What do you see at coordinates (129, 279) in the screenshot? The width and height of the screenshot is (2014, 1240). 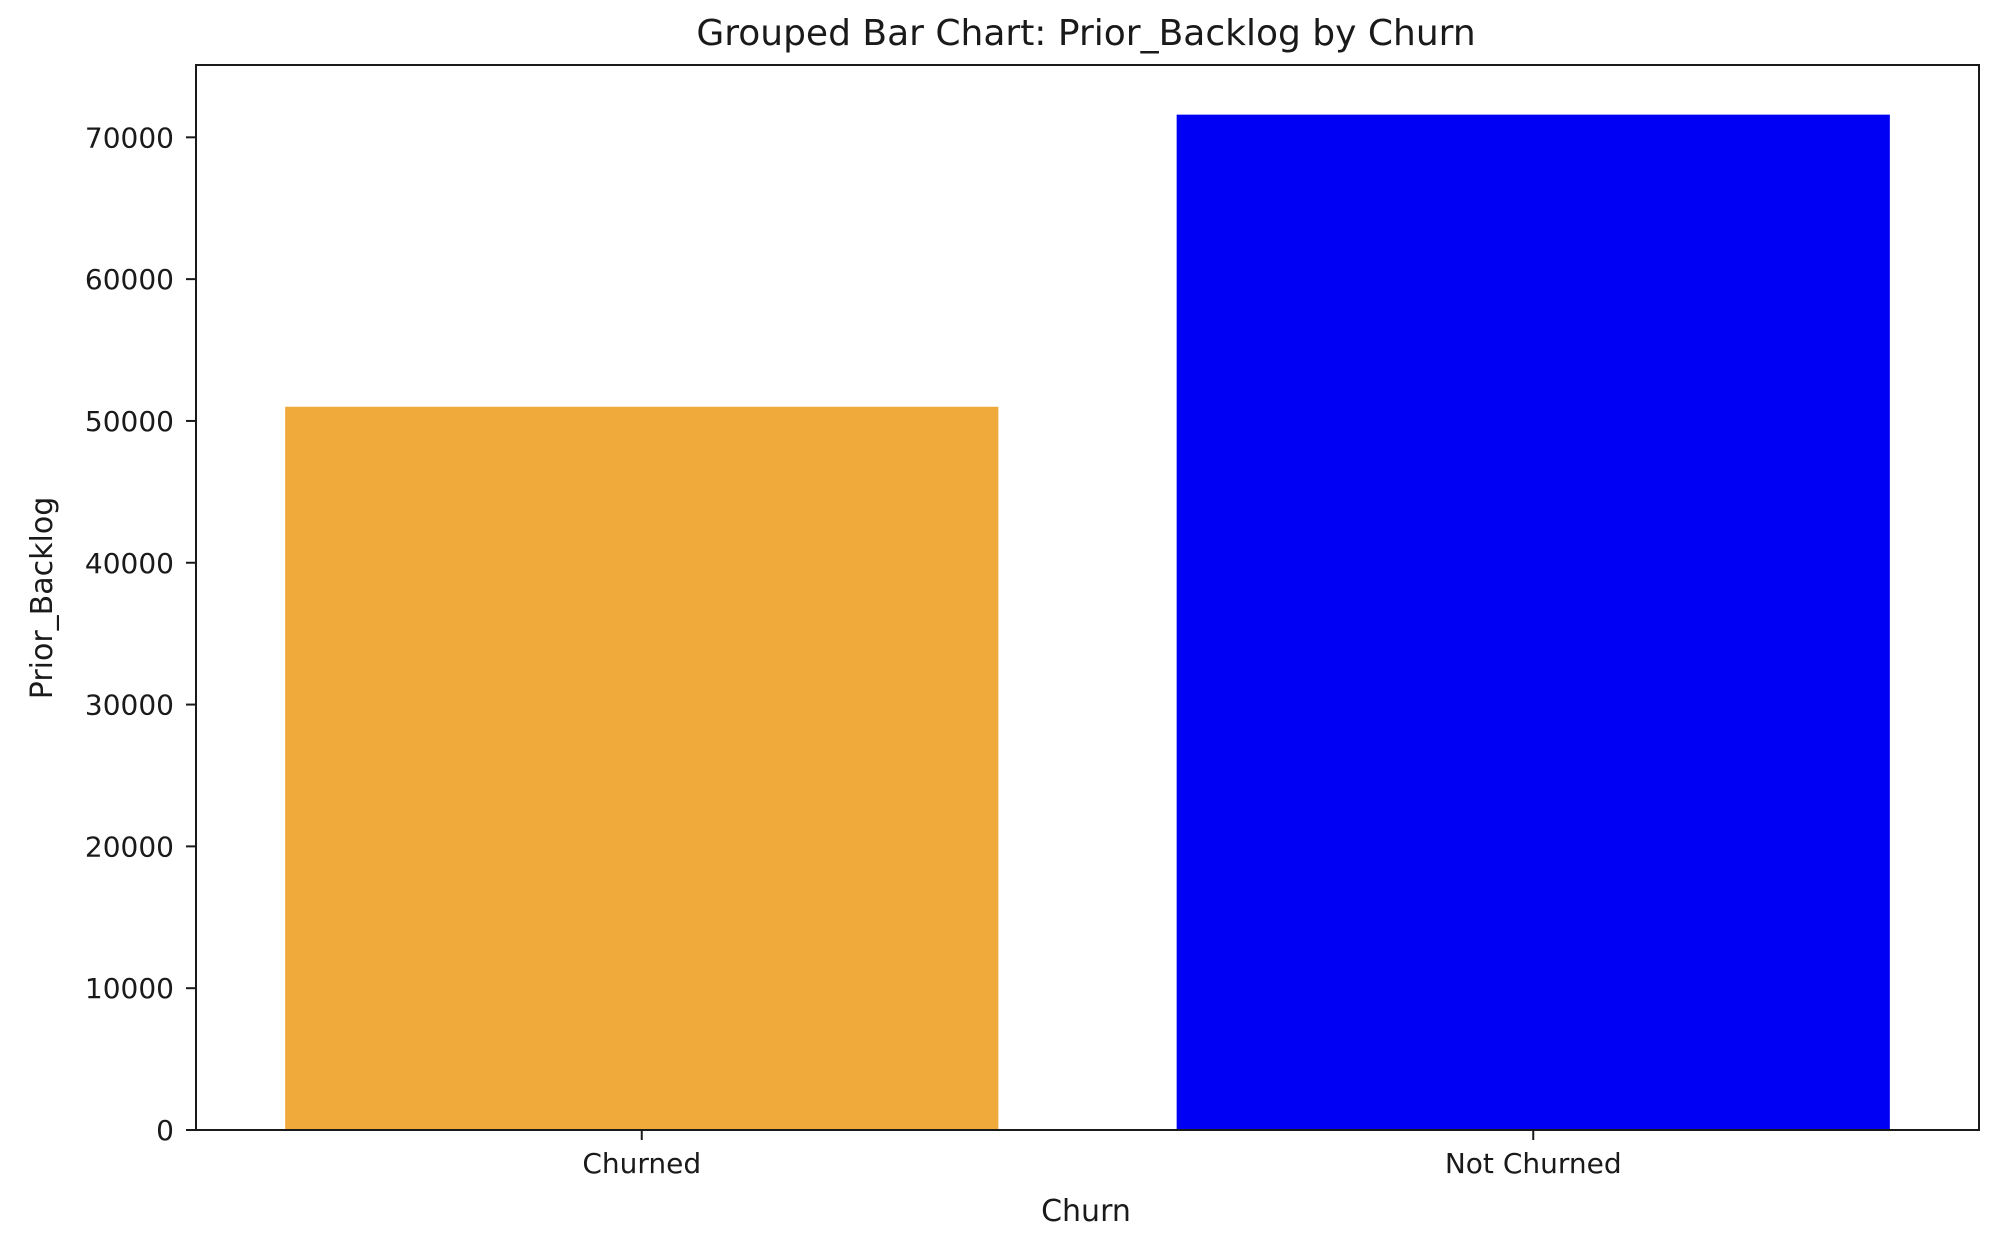 I see `y-tick-label: 60000` at bounding box center [129, 279].